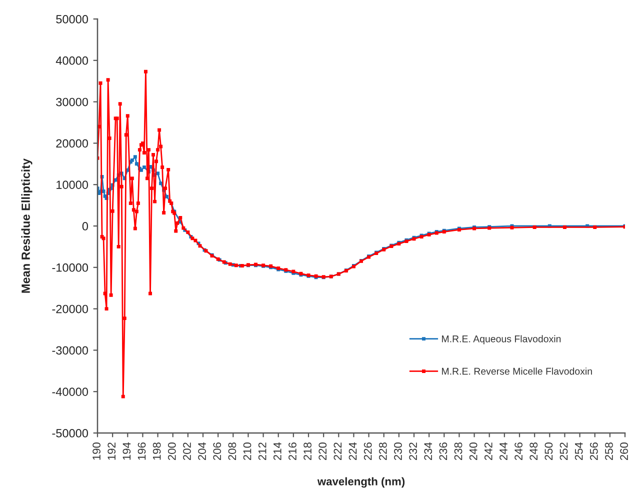 This screenshot has height=501, width=630. Describe the element at coordinates (578, 451) in the screenshot. I see `x-tick-label: 254` at that location.